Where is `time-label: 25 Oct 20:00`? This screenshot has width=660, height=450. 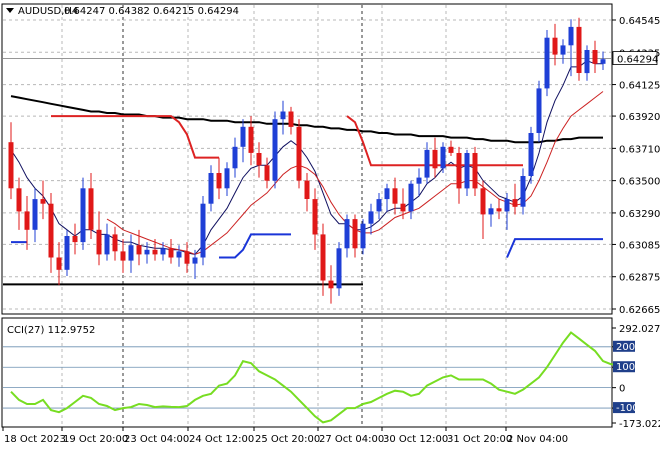
time-label: 25 Oct 20:00 is located at coordinates (287, 439).